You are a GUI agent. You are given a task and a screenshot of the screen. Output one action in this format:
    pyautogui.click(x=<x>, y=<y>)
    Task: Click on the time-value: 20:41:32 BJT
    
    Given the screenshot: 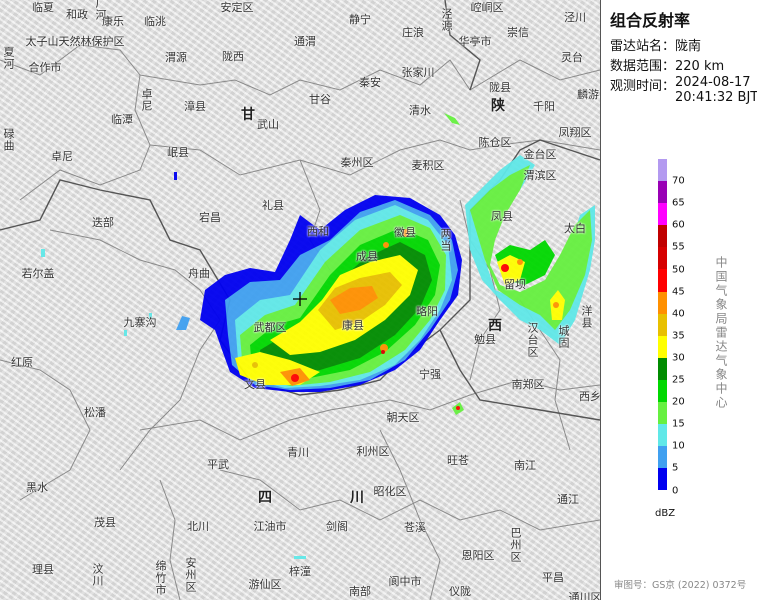 What is the action you would take?
    pyautogui.click(x=716, y=97)
    